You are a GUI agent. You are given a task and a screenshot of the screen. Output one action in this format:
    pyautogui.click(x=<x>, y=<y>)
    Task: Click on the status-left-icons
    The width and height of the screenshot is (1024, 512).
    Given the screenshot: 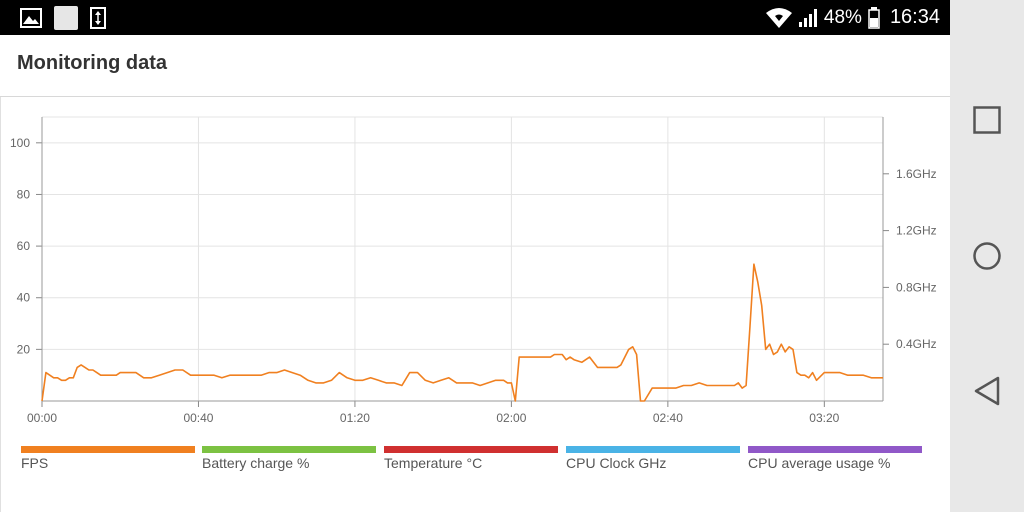 What is the action you would take?
    pyautogui.click(x=63, y=18)
    